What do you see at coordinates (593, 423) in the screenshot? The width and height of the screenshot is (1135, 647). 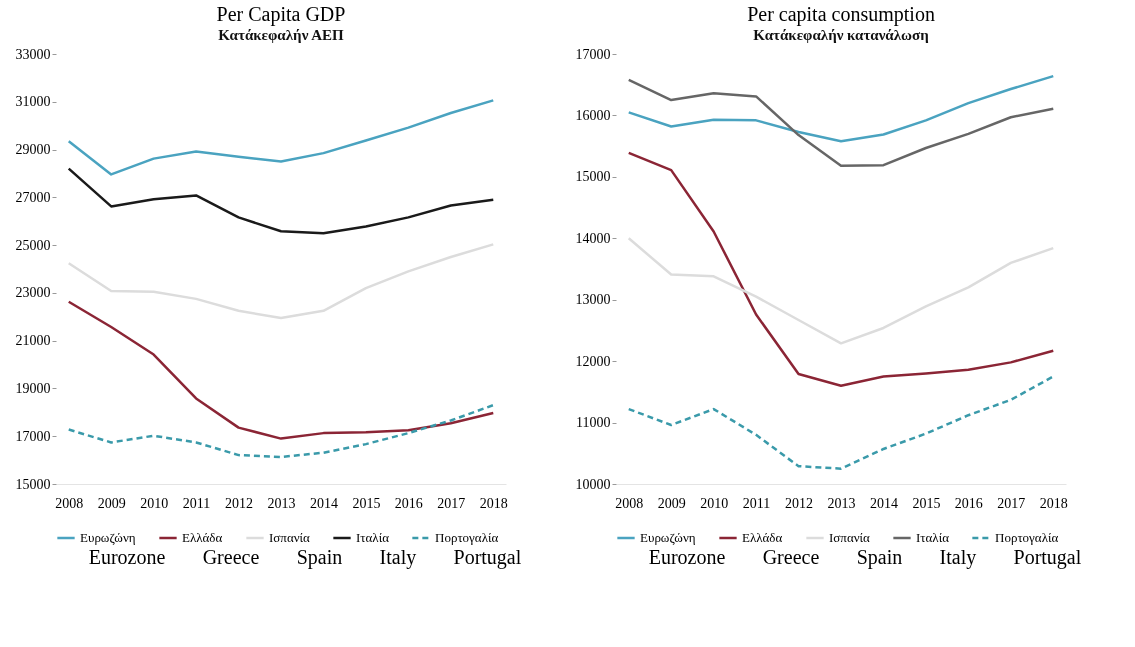 I see `y-tick-label: 11000` at bounding box center [593, 423].